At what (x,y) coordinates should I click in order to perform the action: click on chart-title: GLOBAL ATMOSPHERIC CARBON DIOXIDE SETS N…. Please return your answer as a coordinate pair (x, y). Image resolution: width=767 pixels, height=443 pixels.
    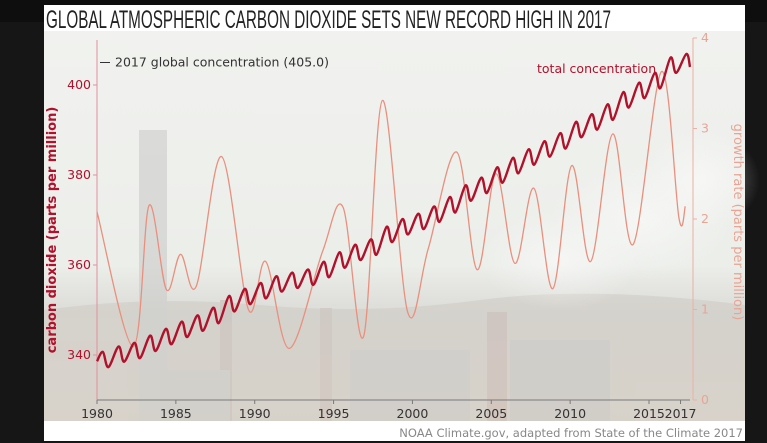
    Looking at the image, I should click on (328, 20).